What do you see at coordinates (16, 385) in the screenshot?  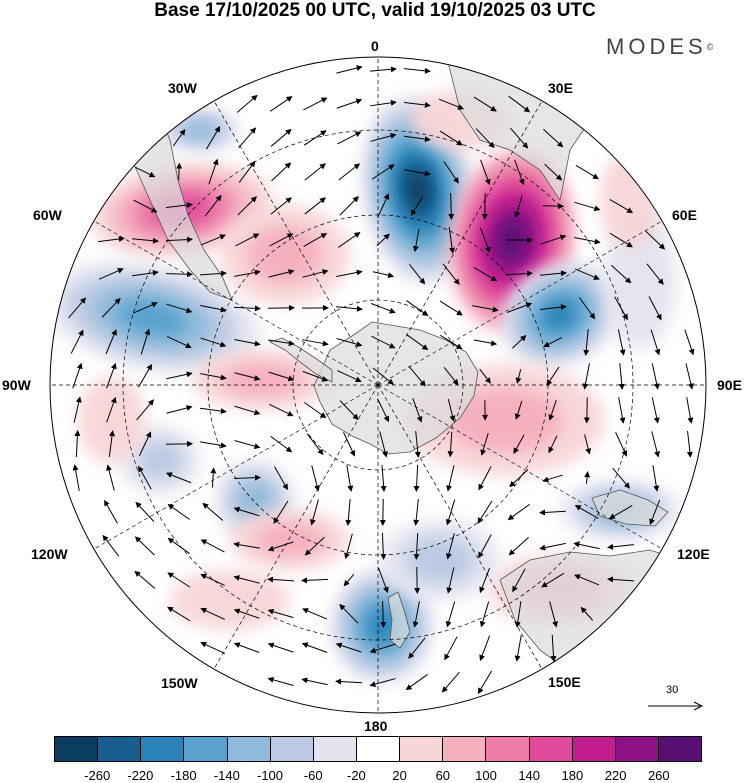 I see `lon-label-90w: 90W` at bounding box center [16, 385].